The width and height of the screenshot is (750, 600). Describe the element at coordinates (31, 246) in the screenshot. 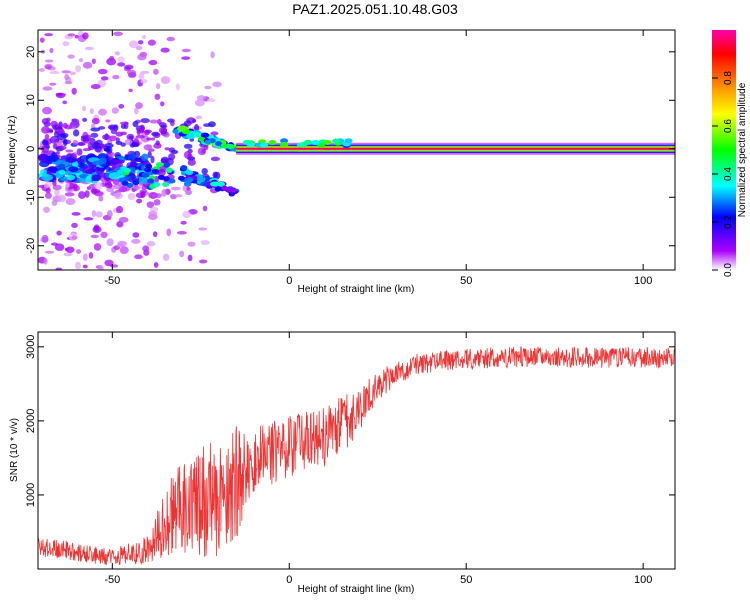

I see `y-tick-label: -20` at that location.